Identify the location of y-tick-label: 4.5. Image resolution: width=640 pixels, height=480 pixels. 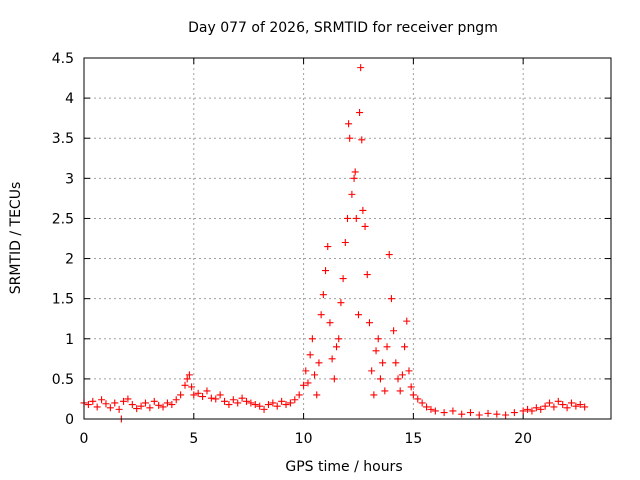
(63, 59).